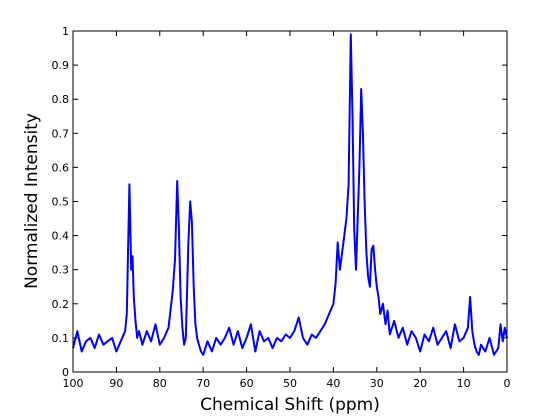 This screenshot has height=420, width=560. What do you see at coordinates (61, 133) in the screenshot?
I see `y-tick-label: 0.7` at bounding box center [61, 133].